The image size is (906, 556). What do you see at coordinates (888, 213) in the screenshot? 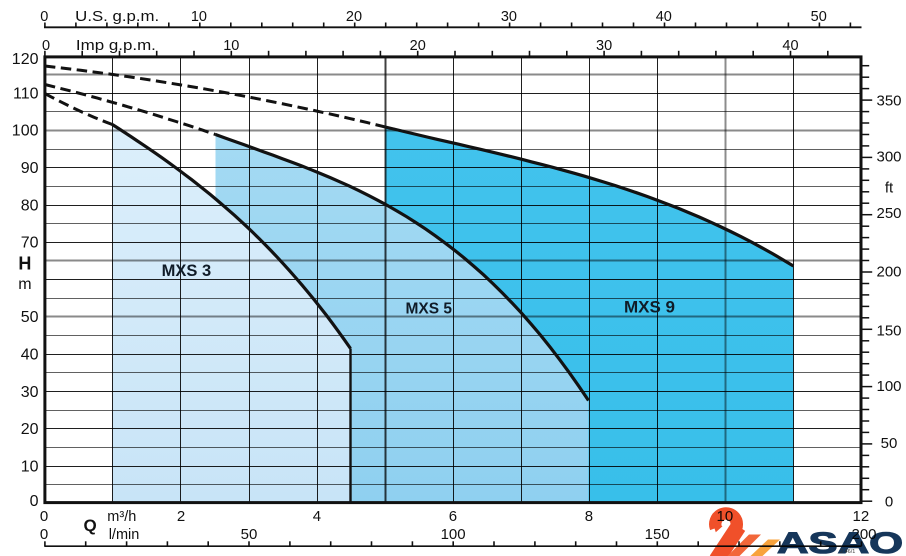
I see `svg-text: 250` at bounding box center [888, 213].